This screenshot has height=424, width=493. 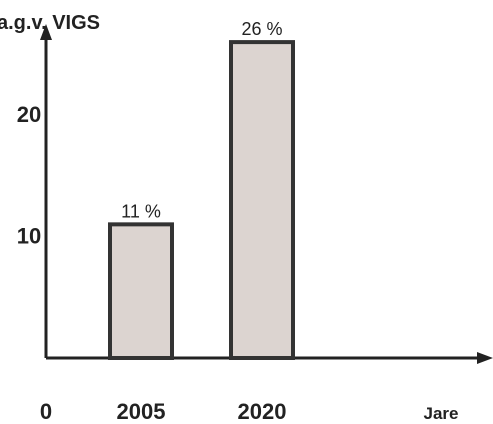 I want to click on x-tick-labels-group: 2005 2020, so click(x=202, y=411).